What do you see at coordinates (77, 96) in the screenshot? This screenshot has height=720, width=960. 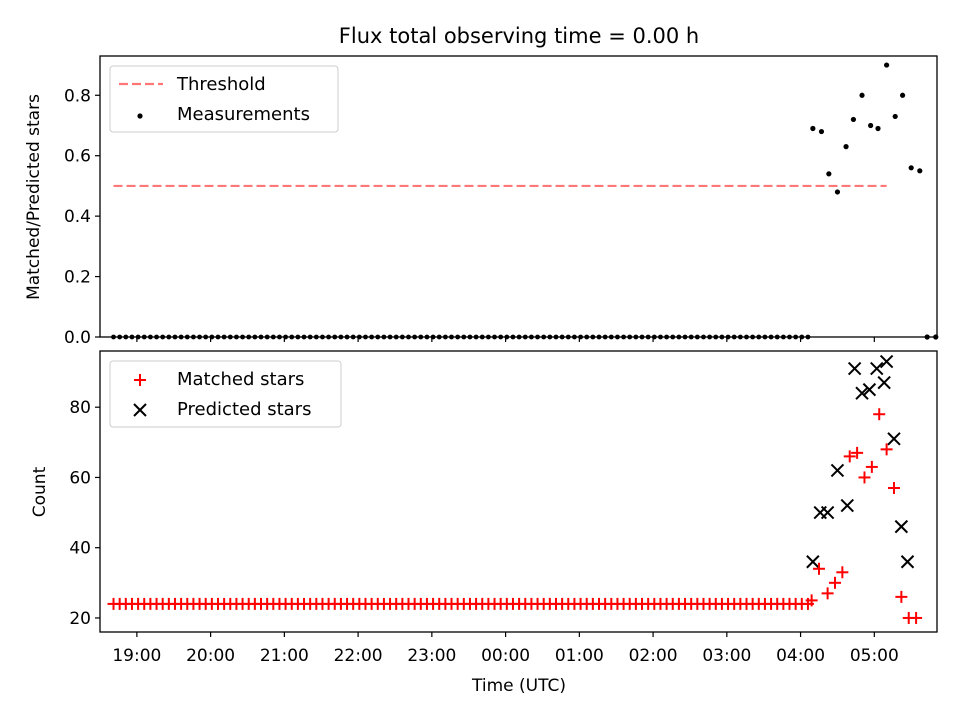 I see `top-y-tick-label: 0.8` at bounding box center [77, 96].